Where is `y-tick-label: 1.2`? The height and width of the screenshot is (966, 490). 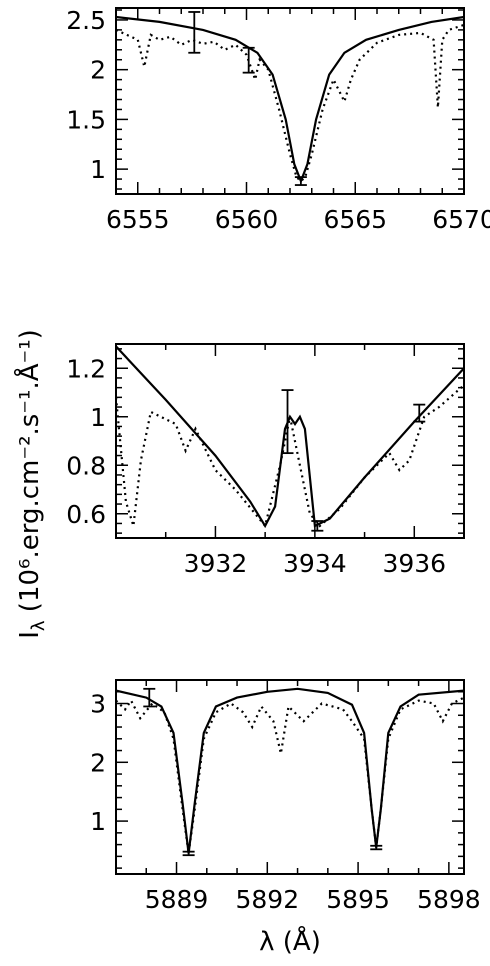 y-tick-label: 1.2 is located at coordinates (86, 368).